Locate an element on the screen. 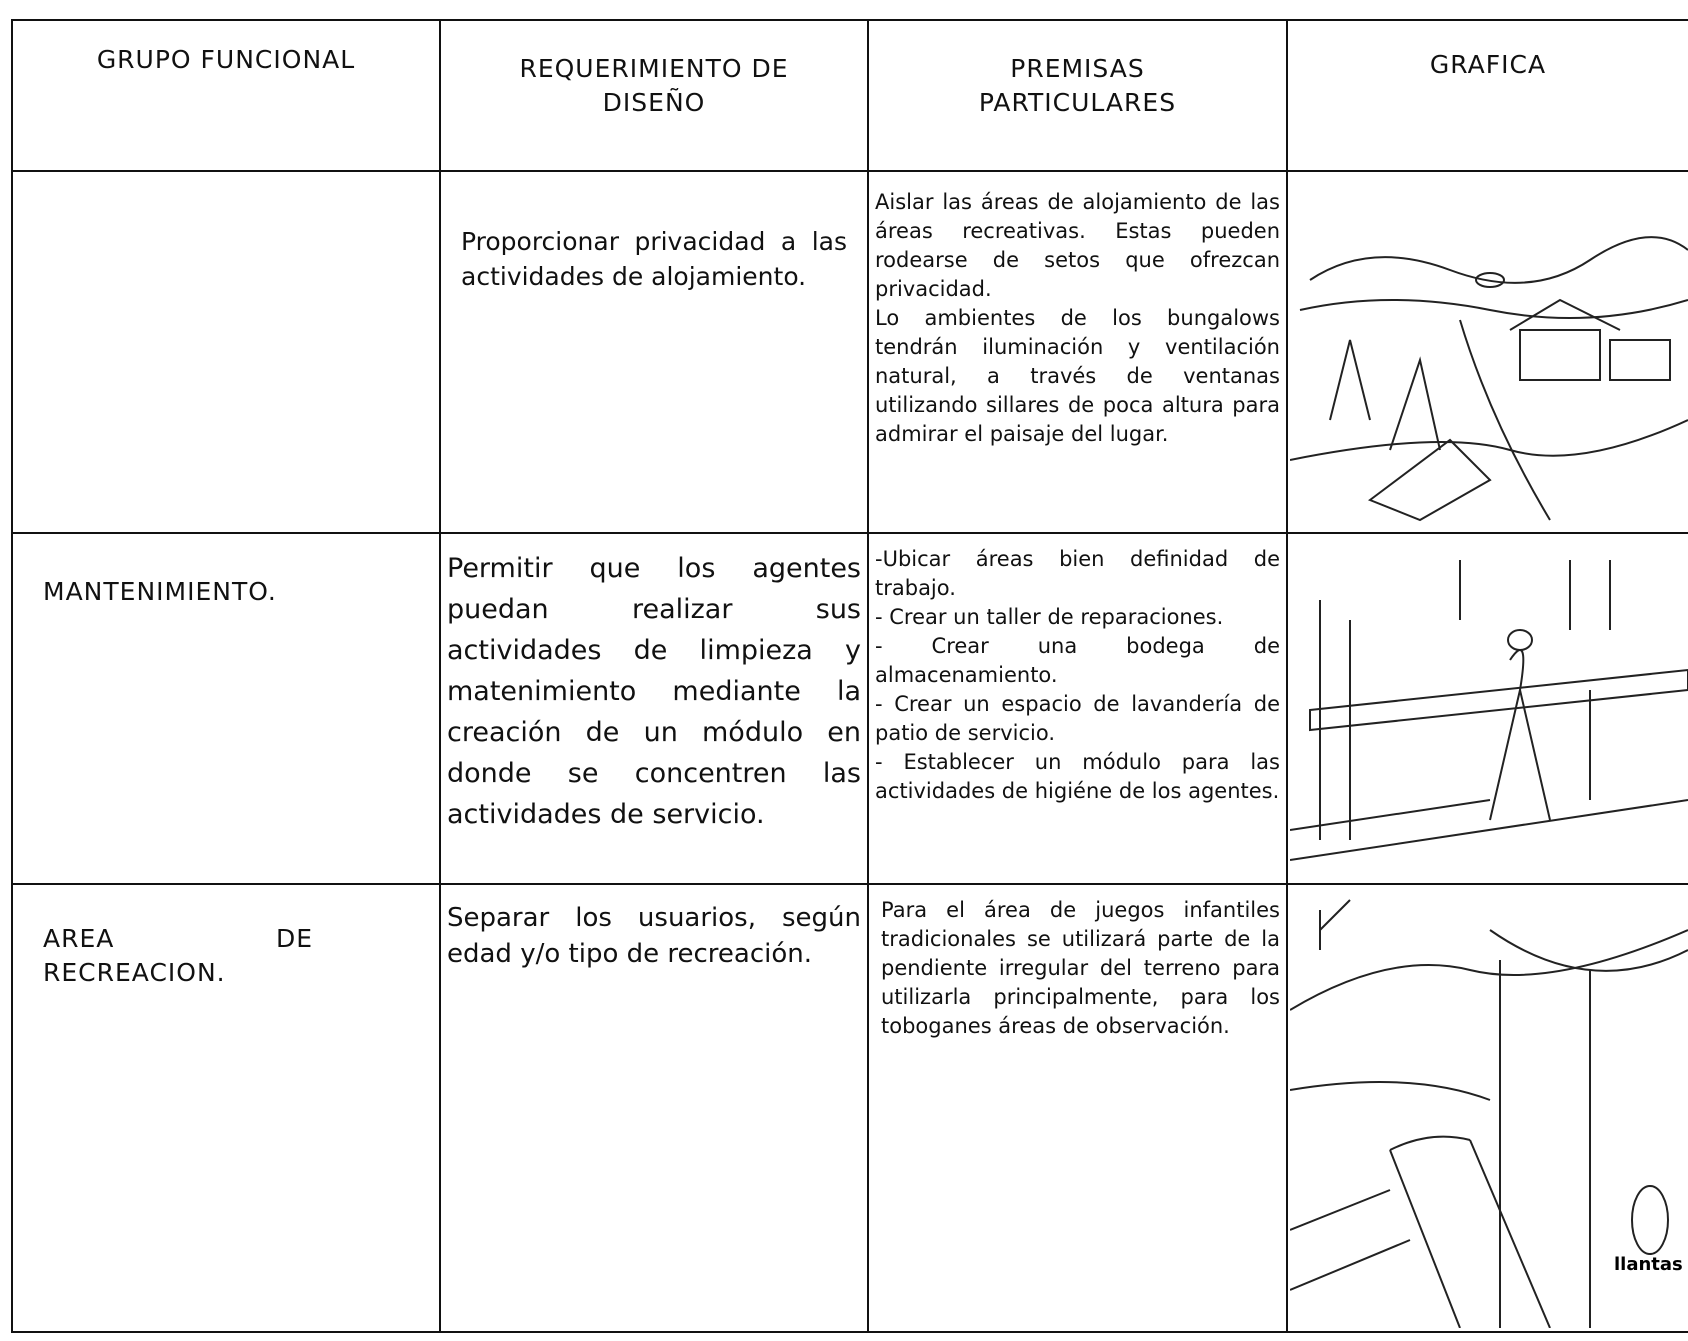  sketch-playground: llantas is located at coordinates (1489, 1113).